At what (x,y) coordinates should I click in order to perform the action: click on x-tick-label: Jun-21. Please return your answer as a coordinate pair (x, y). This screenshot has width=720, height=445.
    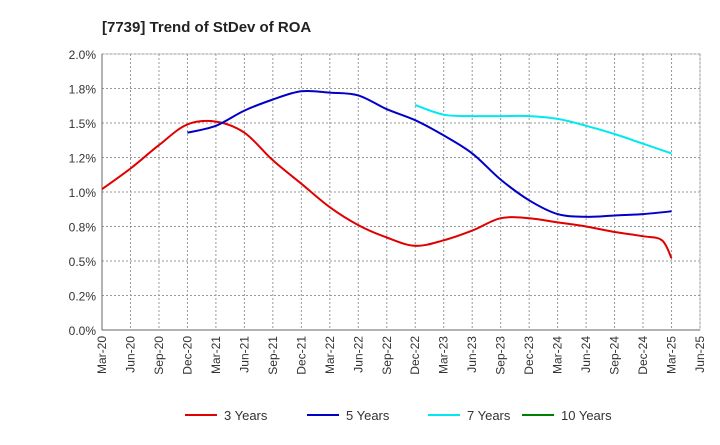
    Looking at the image, I should click on (244, 354).